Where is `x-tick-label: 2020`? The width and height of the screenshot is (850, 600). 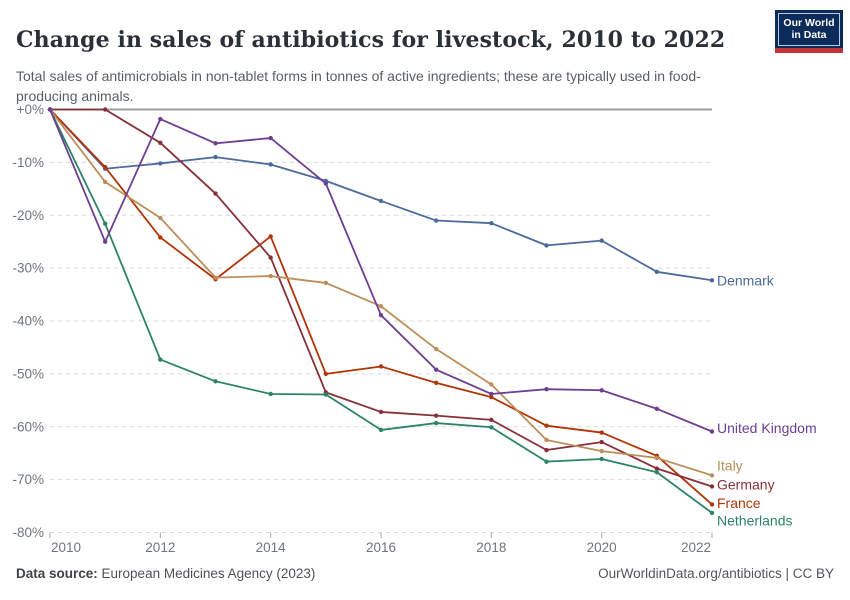
x-tick-label: 2020 is located at coordinates (602, 547).